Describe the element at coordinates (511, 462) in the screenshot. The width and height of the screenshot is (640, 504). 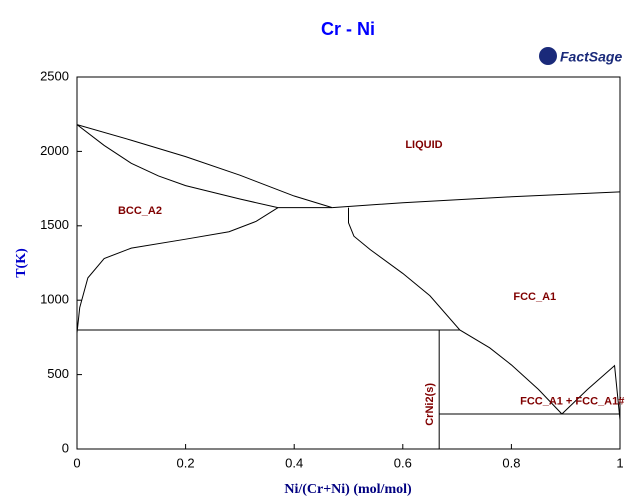
I see `x-tick-label: 0.8` at that location.